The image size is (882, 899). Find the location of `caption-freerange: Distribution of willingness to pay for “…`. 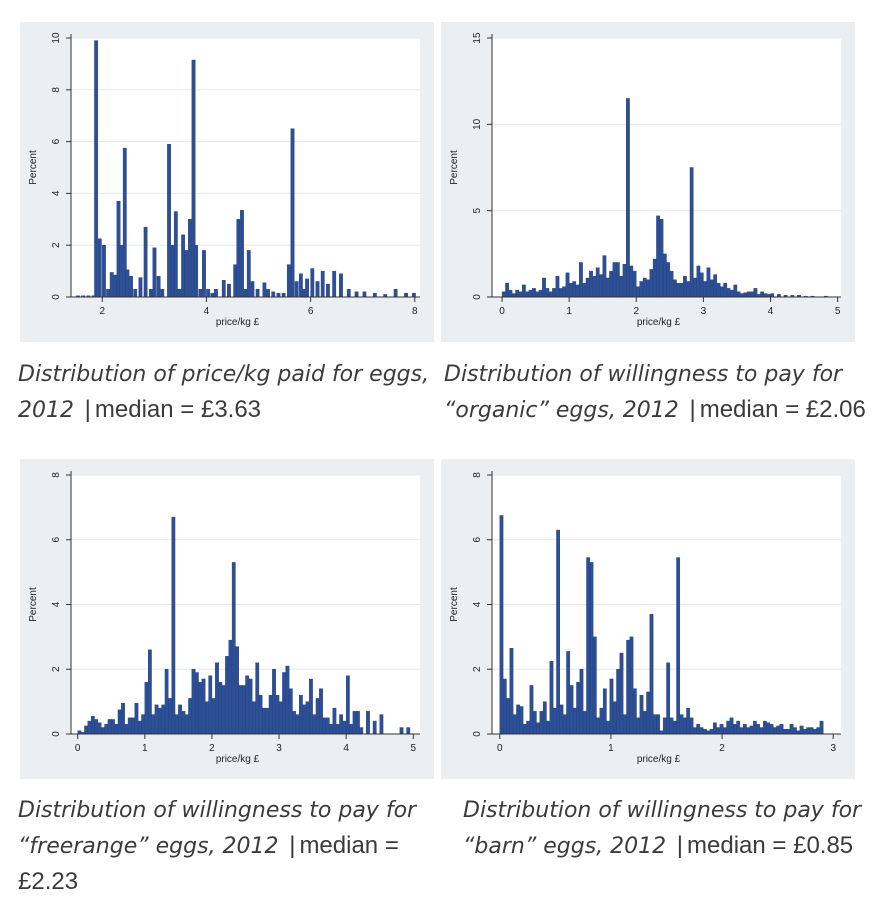

caption-freerange: Distribution of willingness to pay for “… is located at coordinates (233, 845).